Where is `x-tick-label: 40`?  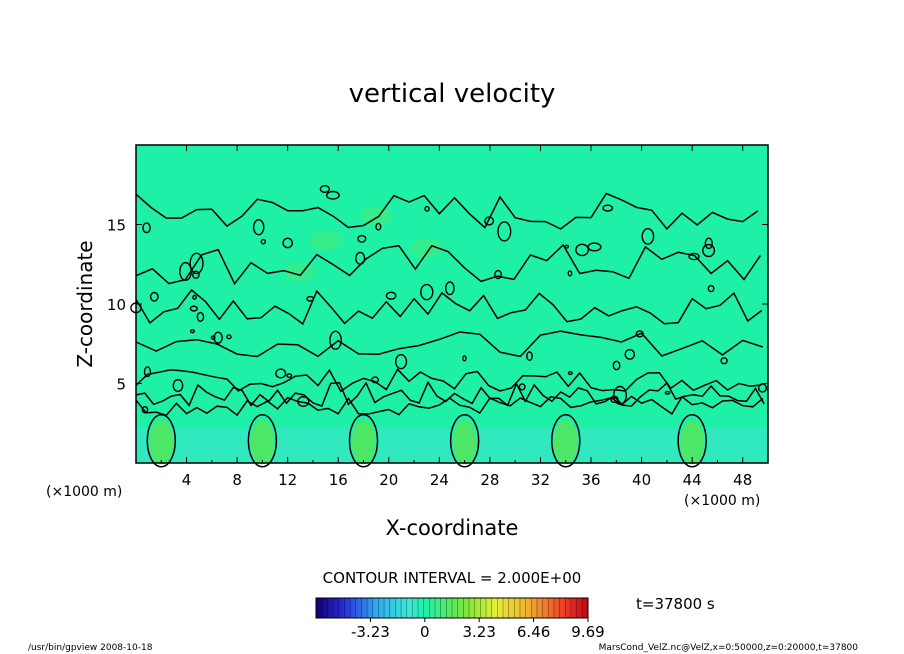 x-tick-label: 40 is located at coordinates (641, 480).